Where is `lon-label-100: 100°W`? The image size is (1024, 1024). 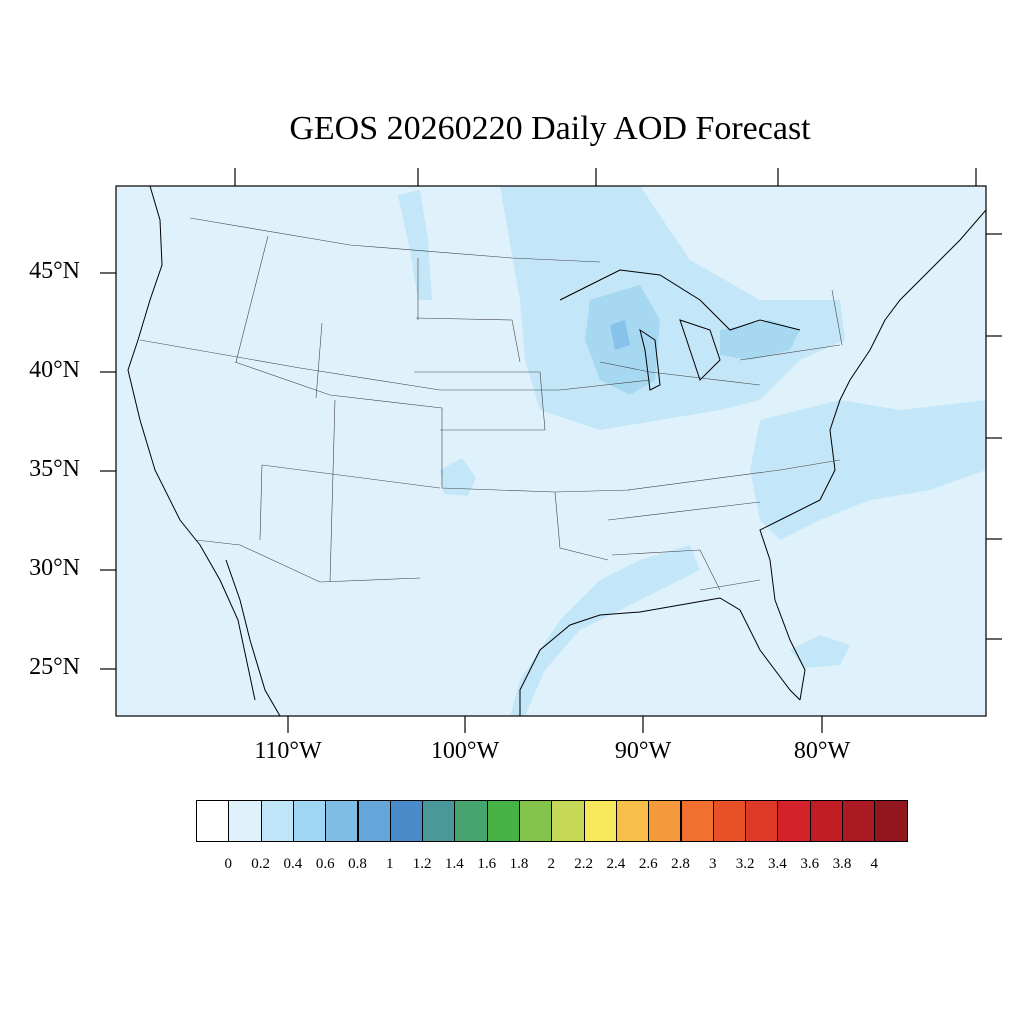 lon-label-100: 100°W is located at coordinates (465, 751).